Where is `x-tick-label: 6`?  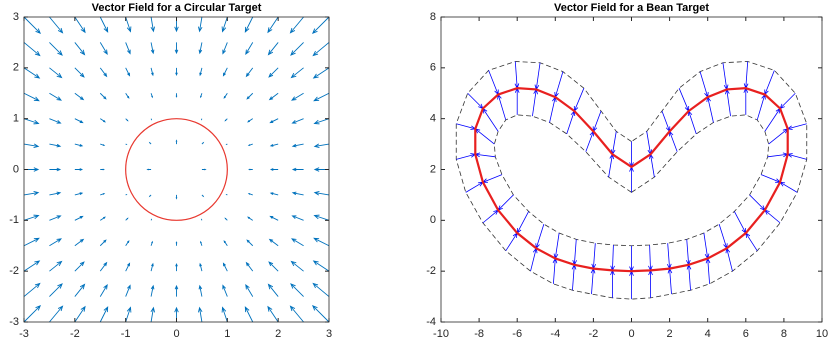
x-tick-label: 6 is located at coordinates (746, 334).